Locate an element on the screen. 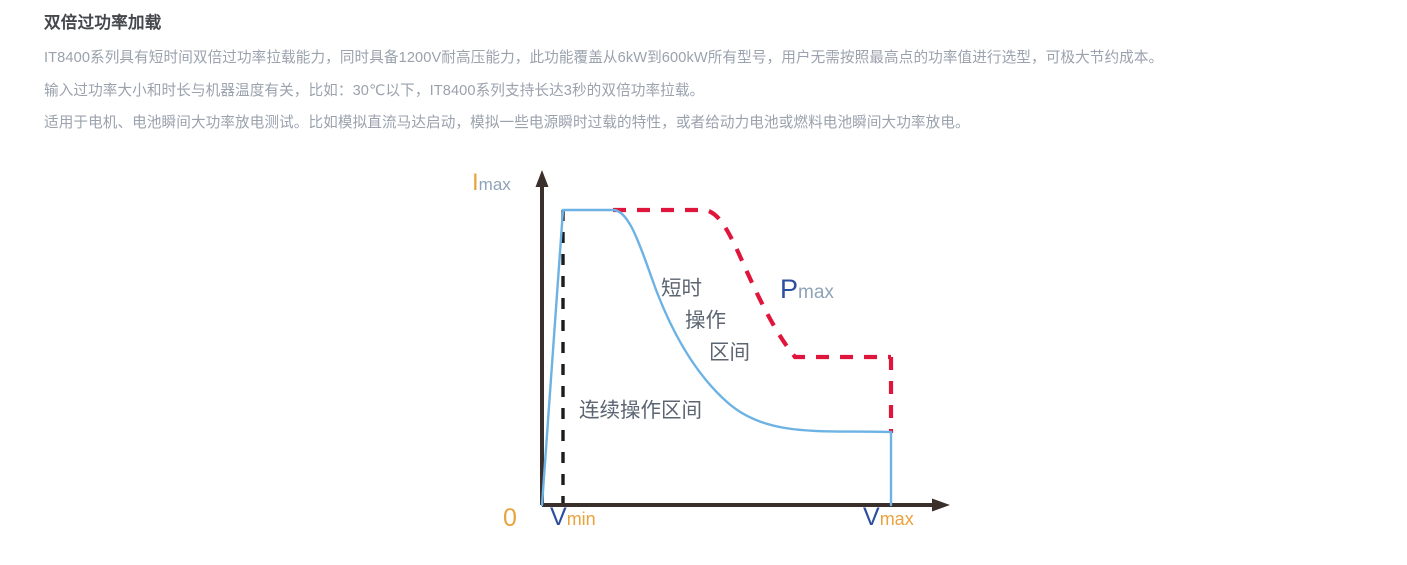 Image resolution: width=1407 pixels, height=565 pixels. annotation-pmax: Pmax is located at coordinates (807, 289).